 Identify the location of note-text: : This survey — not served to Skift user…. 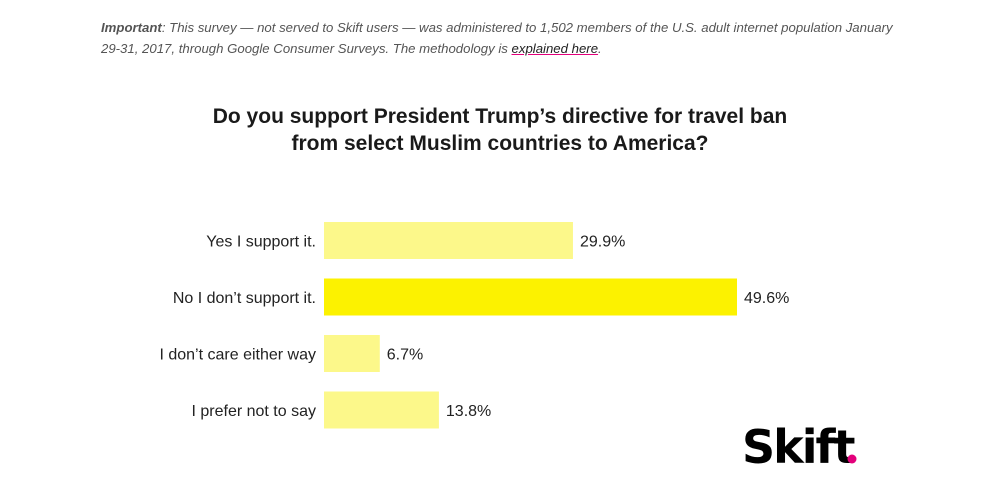
(497, 38).